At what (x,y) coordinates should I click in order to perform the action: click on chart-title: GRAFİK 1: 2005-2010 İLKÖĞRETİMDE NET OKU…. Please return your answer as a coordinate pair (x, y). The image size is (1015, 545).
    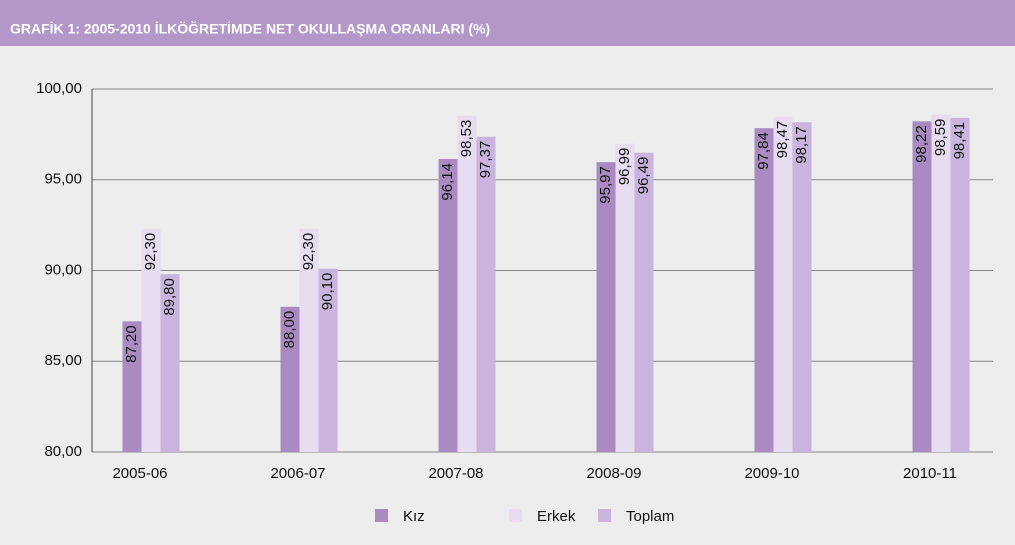
    Looking at the image, I should click on (250, 28).